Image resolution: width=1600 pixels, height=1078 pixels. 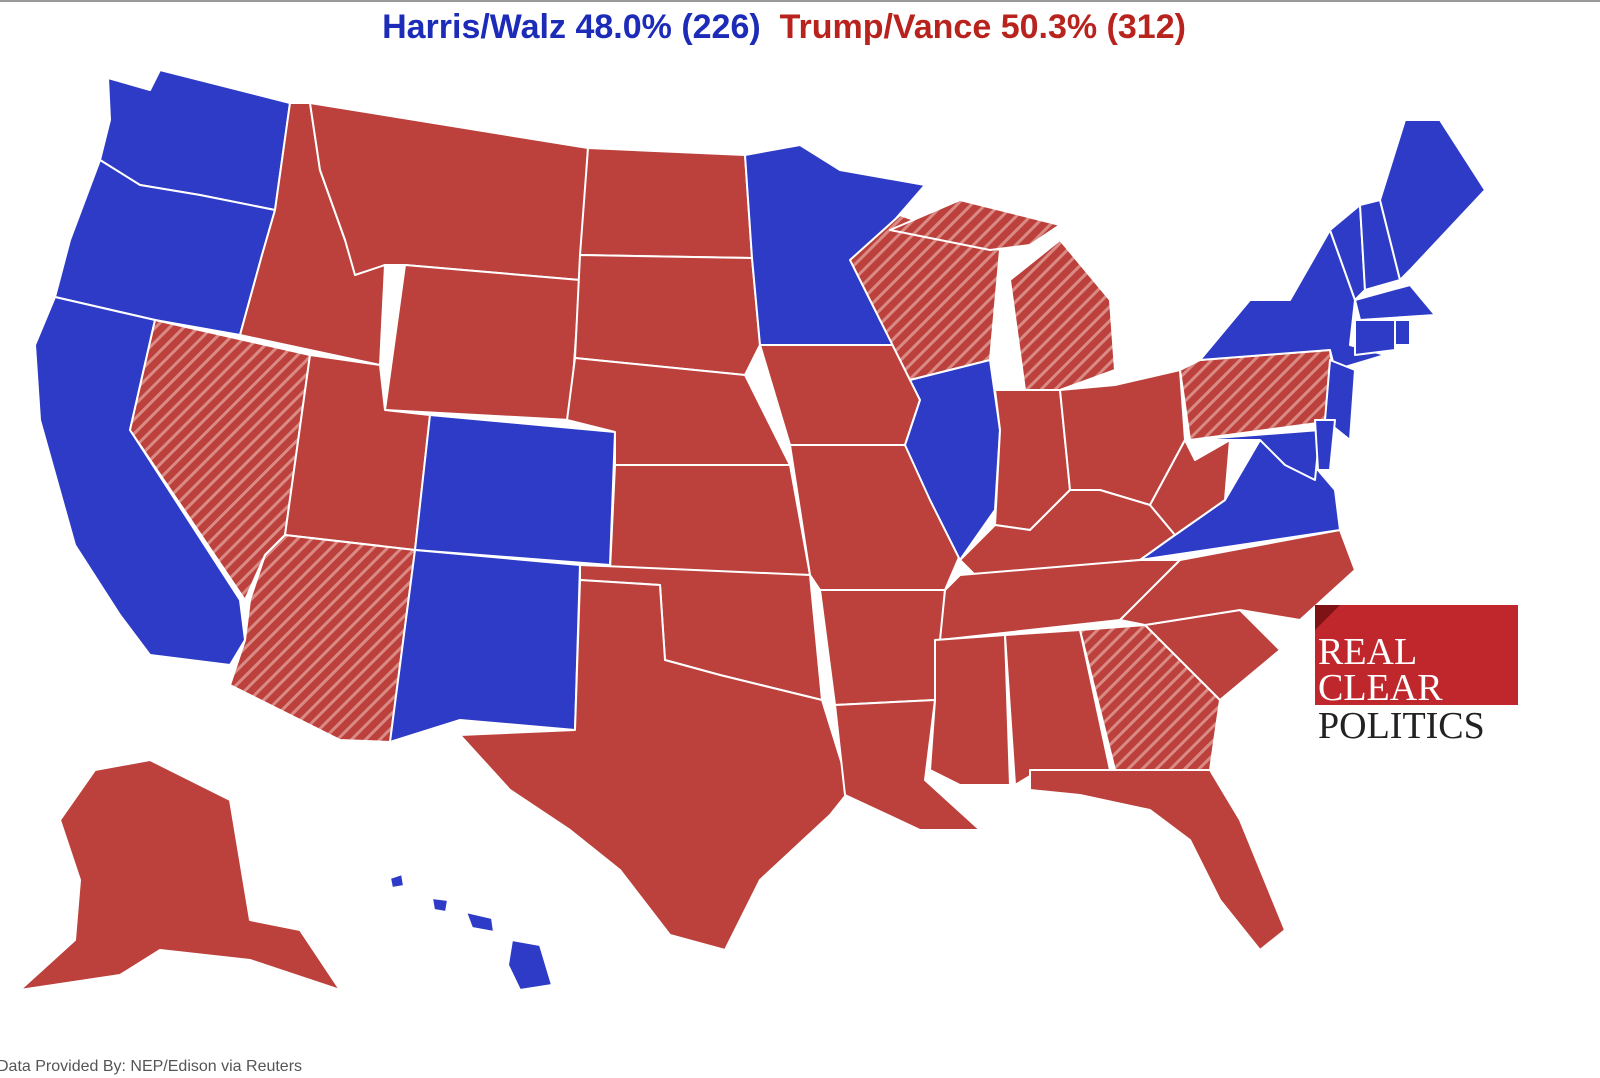 I want to click on state-me, so click(x=1432, y=200).